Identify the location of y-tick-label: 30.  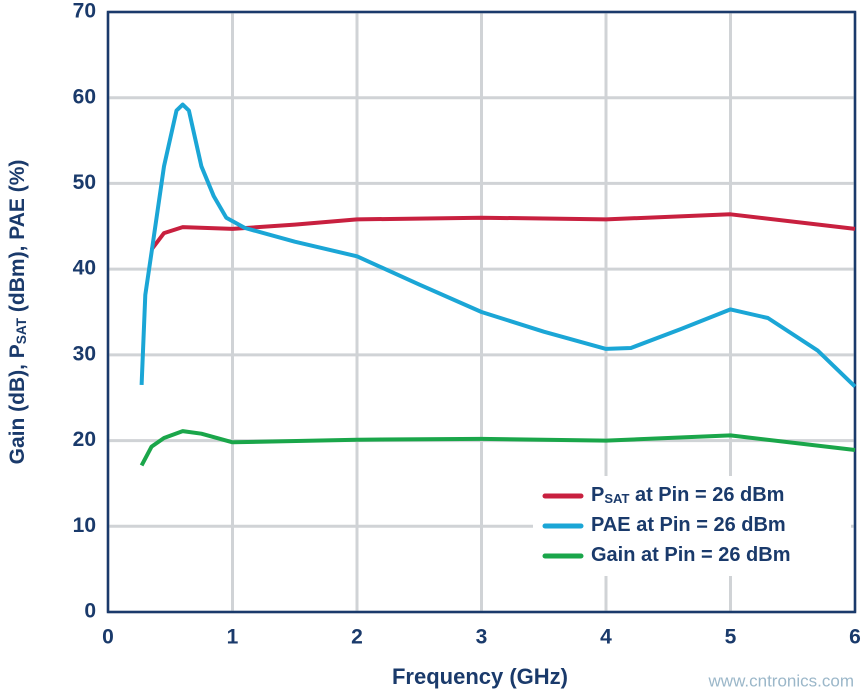
(84, 353).